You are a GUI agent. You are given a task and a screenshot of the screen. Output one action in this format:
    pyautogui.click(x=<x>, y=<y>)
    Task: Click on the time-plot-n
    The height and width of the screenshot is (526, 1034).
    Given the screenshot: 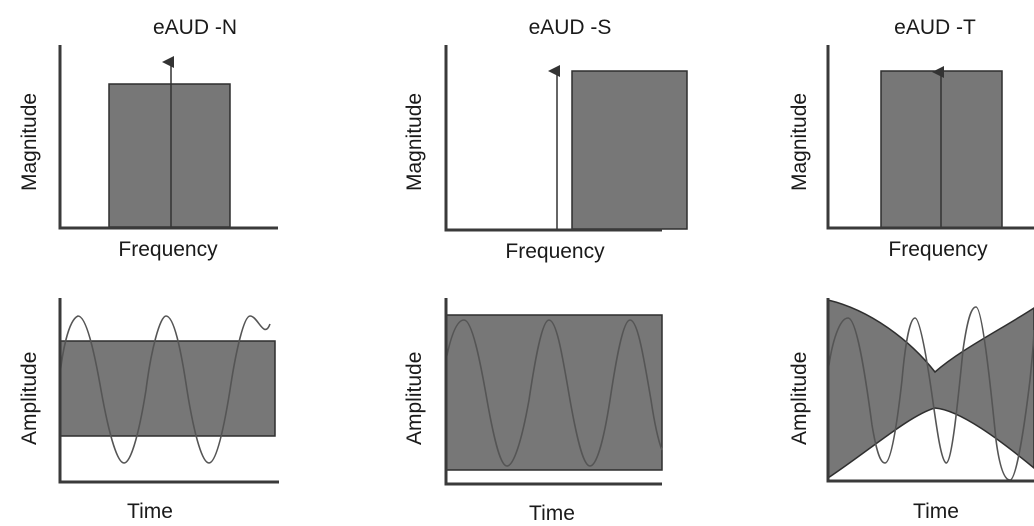 What is the action you would take?
    pyautogui.click(x=168, y=391)
    